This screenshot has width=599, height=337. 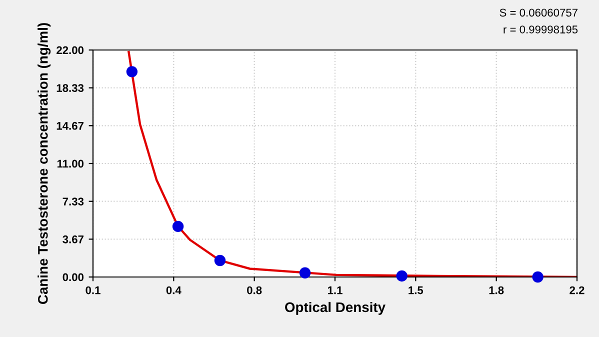 I want to click on text: r = 0.99998195, so click(x=541, y=30).